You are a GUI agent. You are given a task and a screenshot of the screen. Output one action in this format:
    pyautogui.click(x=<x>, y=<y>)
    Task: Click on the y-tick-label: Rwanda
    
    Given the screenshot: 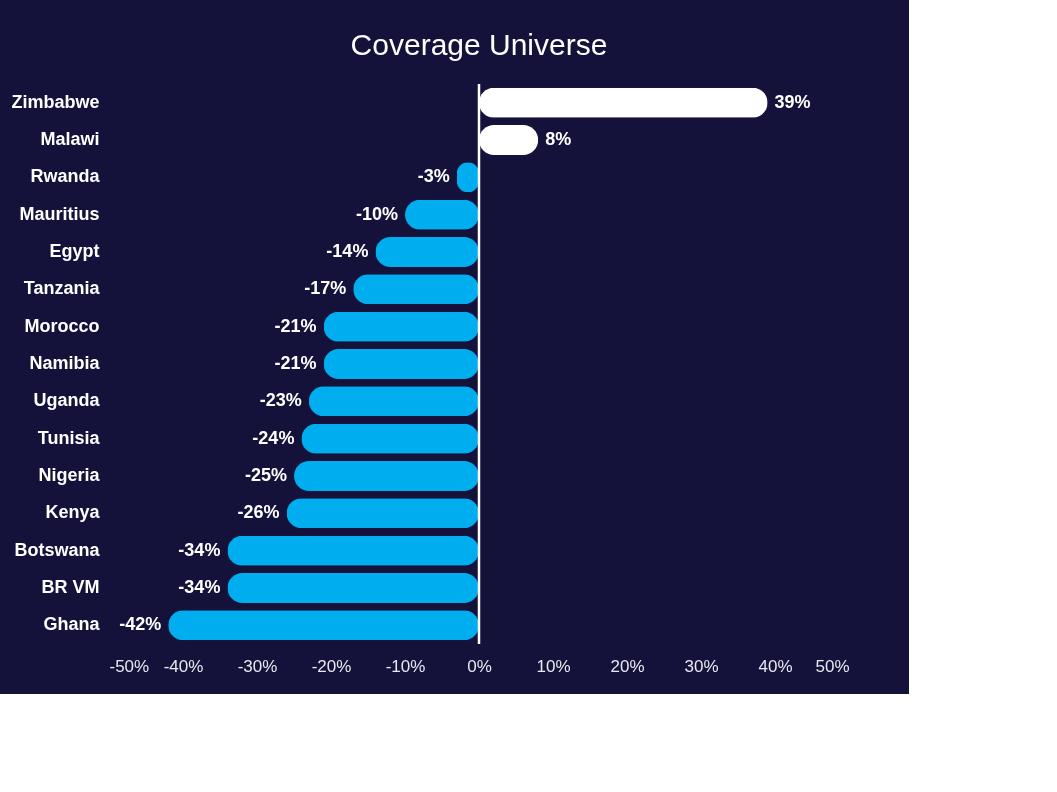 What is the action you would take?
    pyautogui.click(x=65, y=176)
    